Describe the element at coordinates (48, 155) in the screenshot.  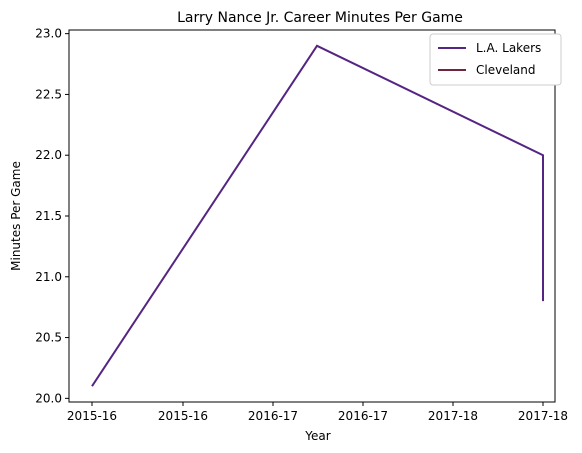
I see `y-tick-label: 22.0` at that location.